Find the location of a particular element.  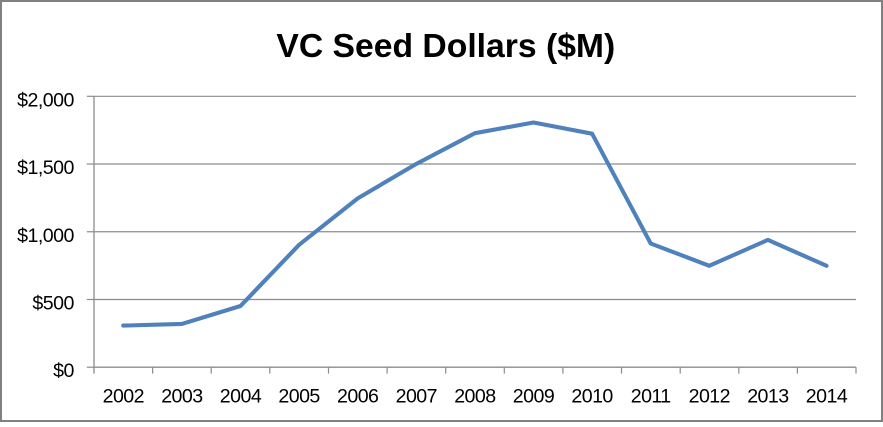

svg-text: 2010 is located at coordinates (592, 396).